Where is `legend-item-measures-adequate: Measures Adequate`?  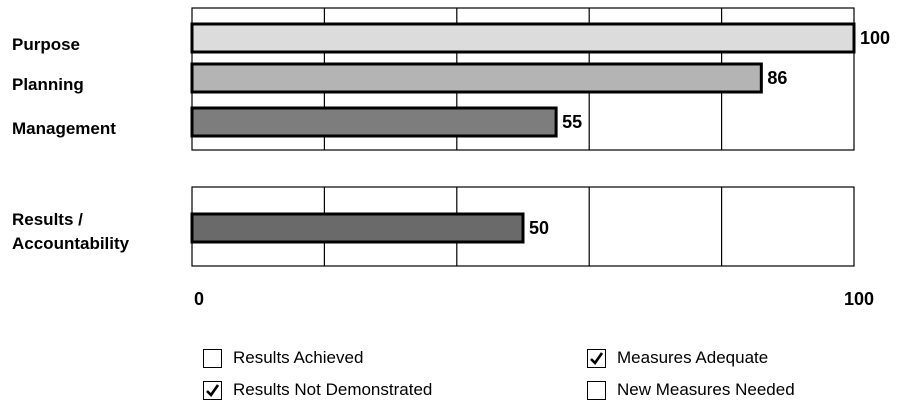 legend-item-measures-adequate: Measures Adequate is located at coordinates (677, 358).